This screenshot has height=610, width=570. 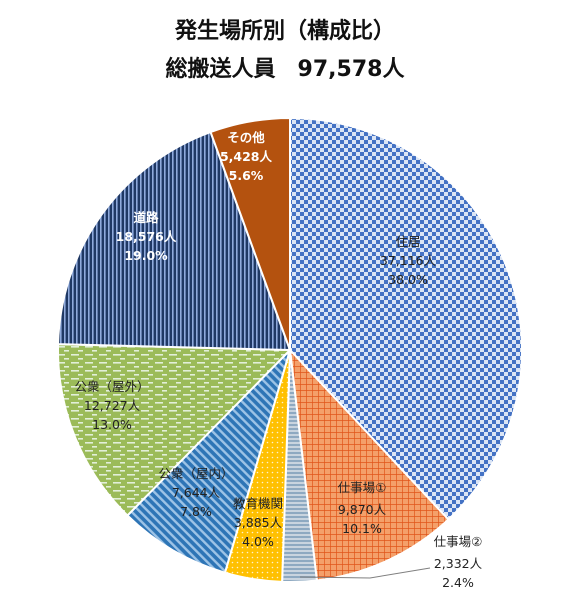 I want to click on slice-percent-label: 38.0%, so click(x=408, y=279).